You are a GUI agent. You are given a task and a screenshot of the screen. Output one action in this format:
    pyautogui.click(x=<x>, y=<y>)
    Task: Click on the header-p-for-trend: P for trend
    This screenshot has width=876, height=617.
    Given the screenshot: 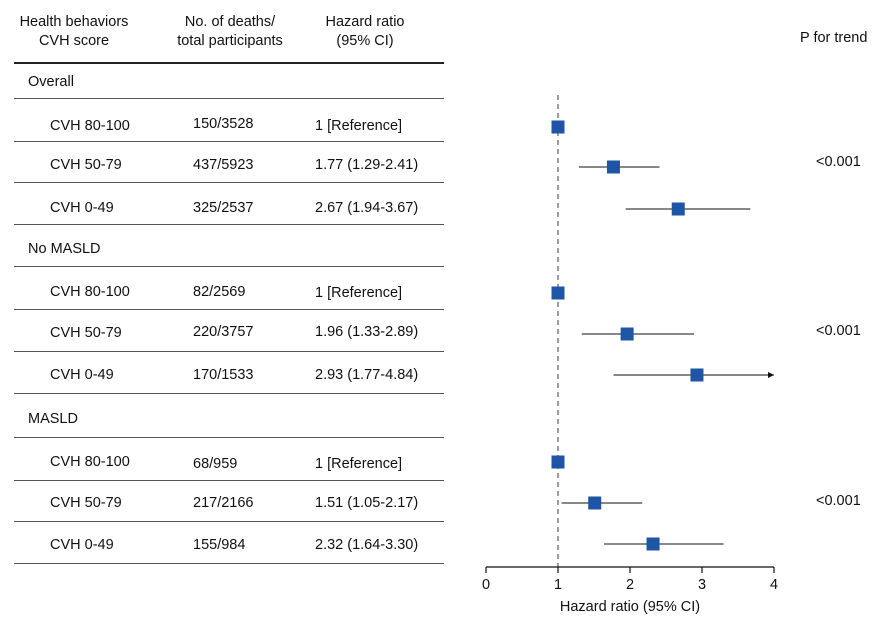 What is the action you would take?
    pyautogui.click(x=834, y=38)
    